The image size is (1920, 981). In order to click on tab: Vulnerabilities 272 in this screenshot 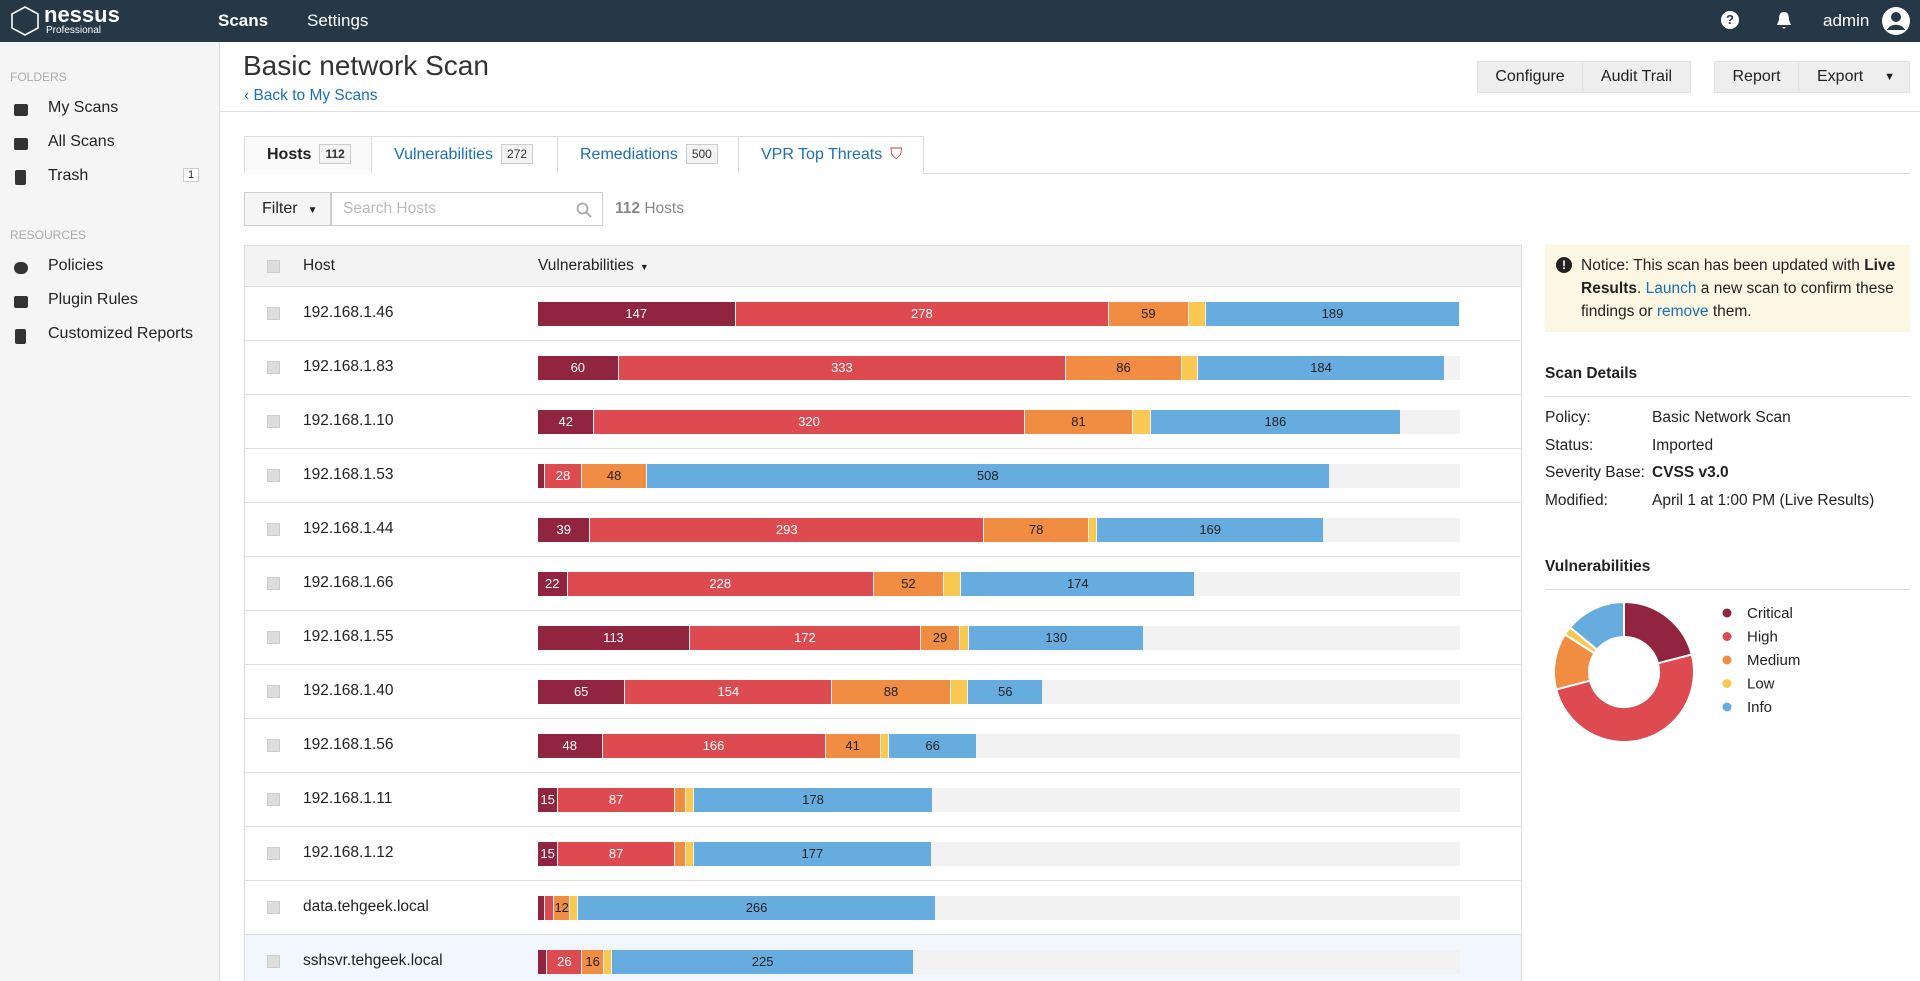, I will do `click(464, 155)`.